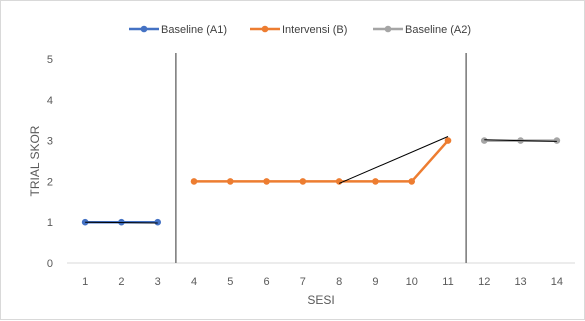 Image resolution: width=585 pixels, height=321 pixels. I want to click on x-tick-label: 12, so click(484, 282).